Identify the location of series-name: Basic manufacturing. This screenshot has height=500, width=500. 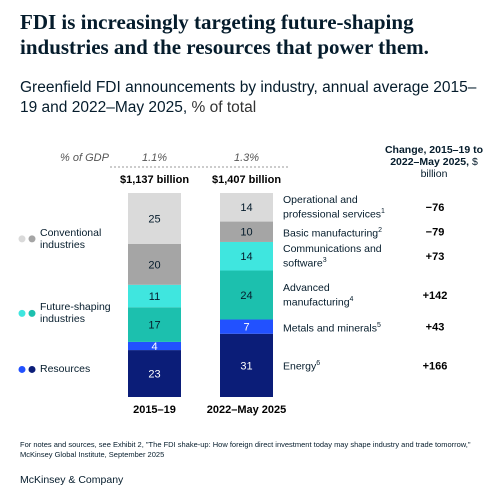
(331, 233).